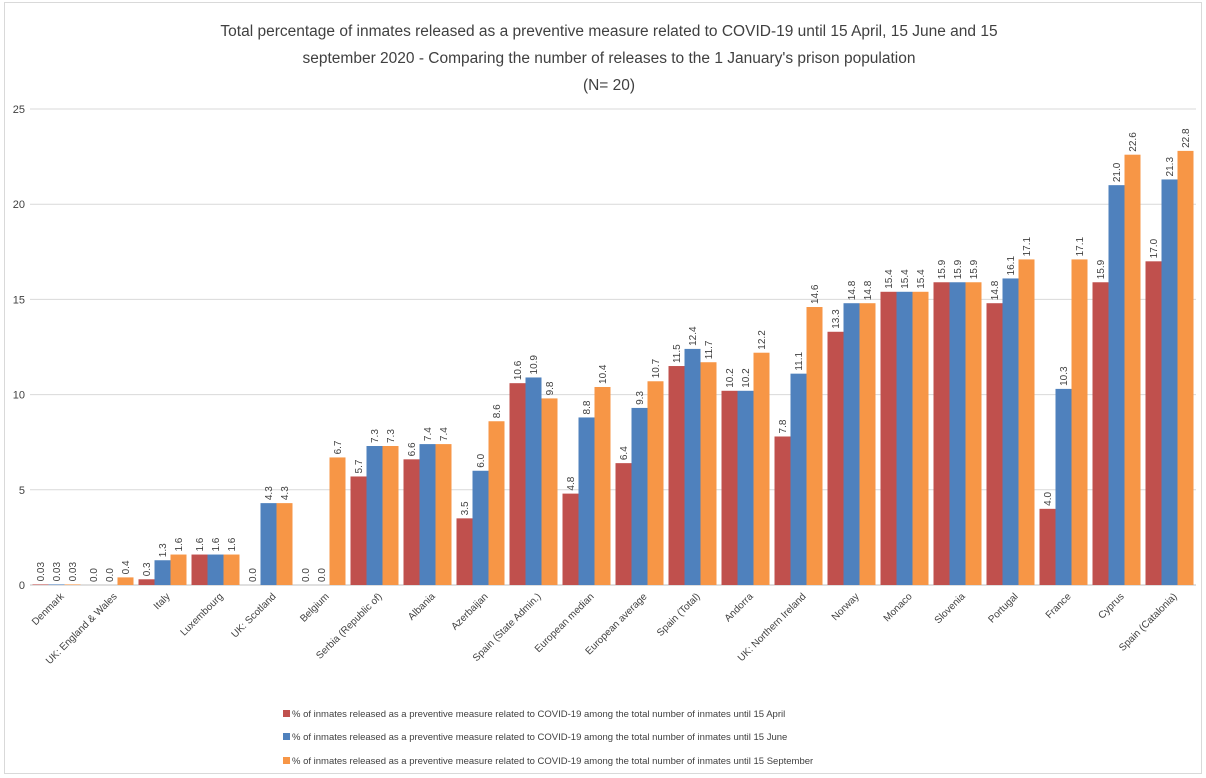 This screenshot has height=778, width=1206. What do you see at coordinates (465, 508) in the screenshot?
I see `data-label: 3.5` at bounding box center [465, 508].